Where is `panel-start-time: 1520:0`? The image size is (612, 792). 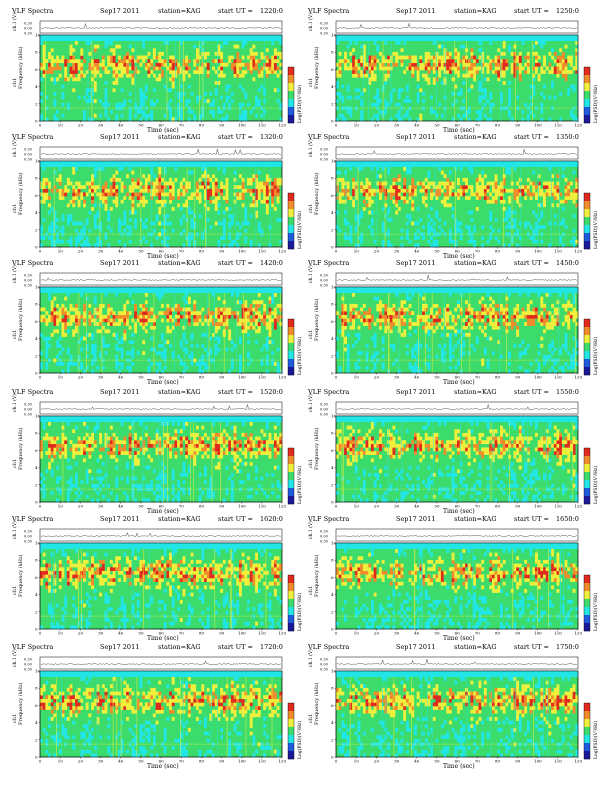
panel-start-time: 1520:0 is located at coordinates (271, 392).